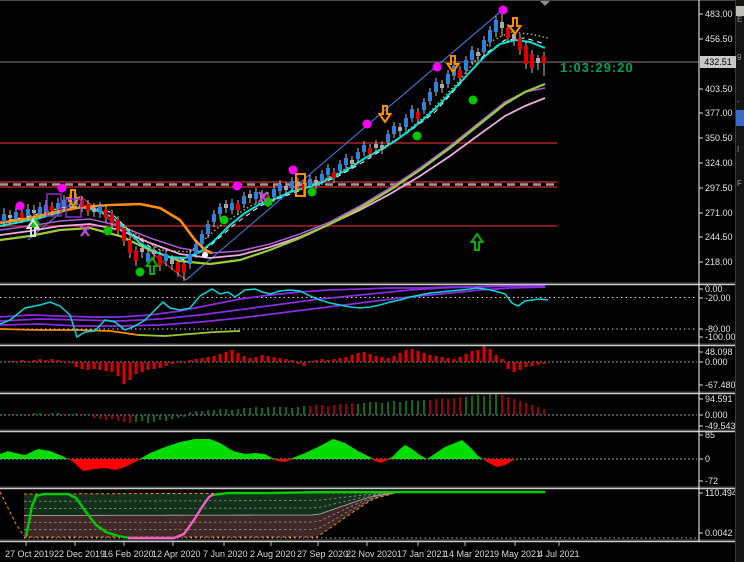 The height and width of the screenshot is (562, 744). I want to click on oscillator-cyan-line, so click(274, 313).